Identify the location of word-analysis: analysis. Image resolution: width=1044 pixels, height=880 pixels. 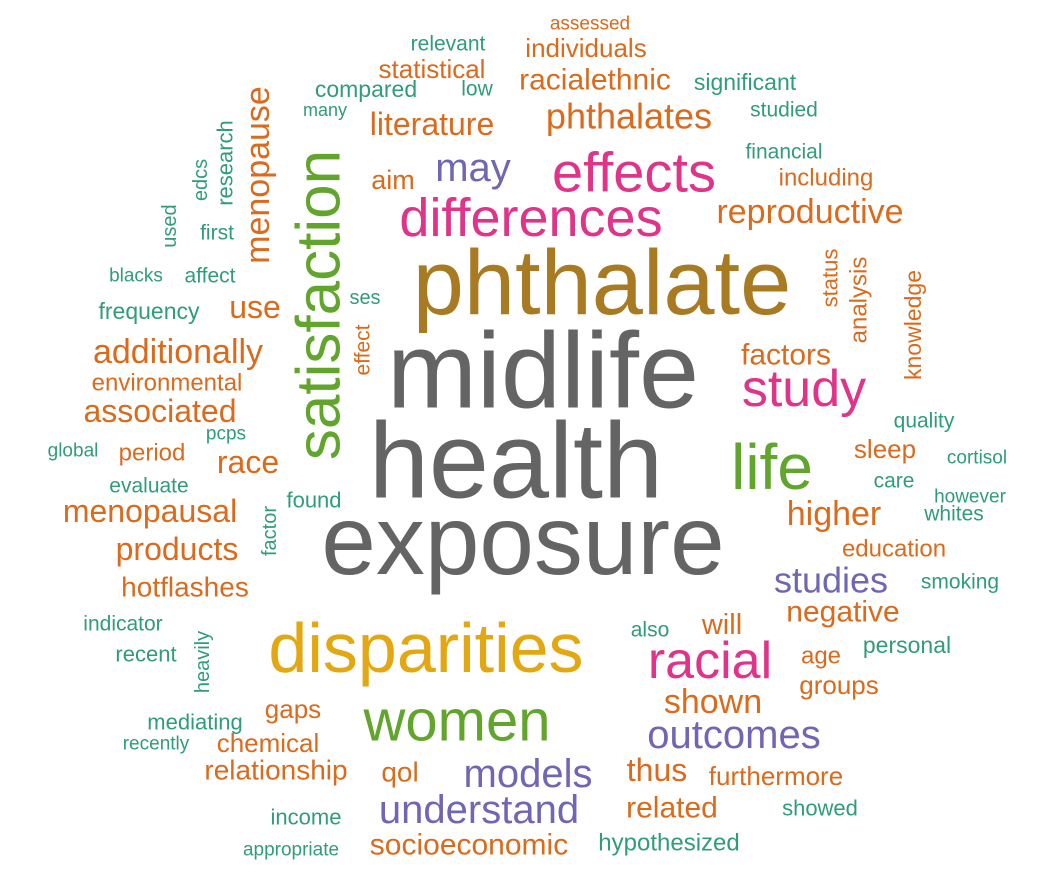
(859, 300).